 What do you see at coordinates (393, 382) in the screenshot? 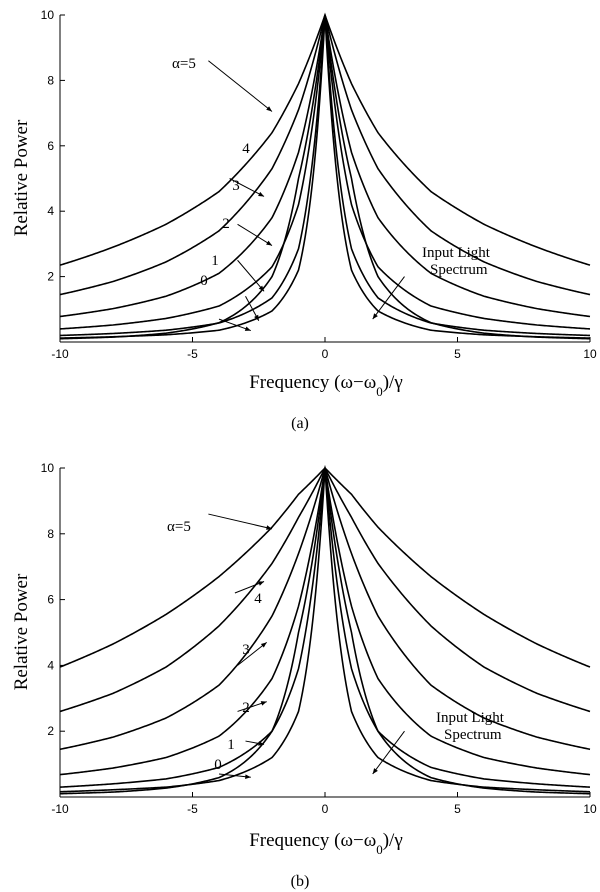
I see `x-axis-label-a-tail: )/γ` at bounding box center [393, 382].